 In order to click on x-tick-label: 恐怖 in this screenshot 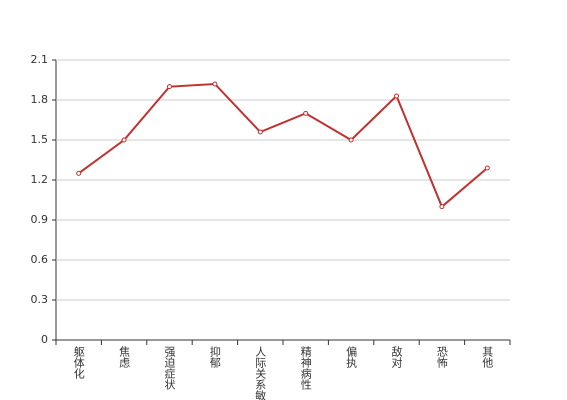, I will do `click(441, 357)`.